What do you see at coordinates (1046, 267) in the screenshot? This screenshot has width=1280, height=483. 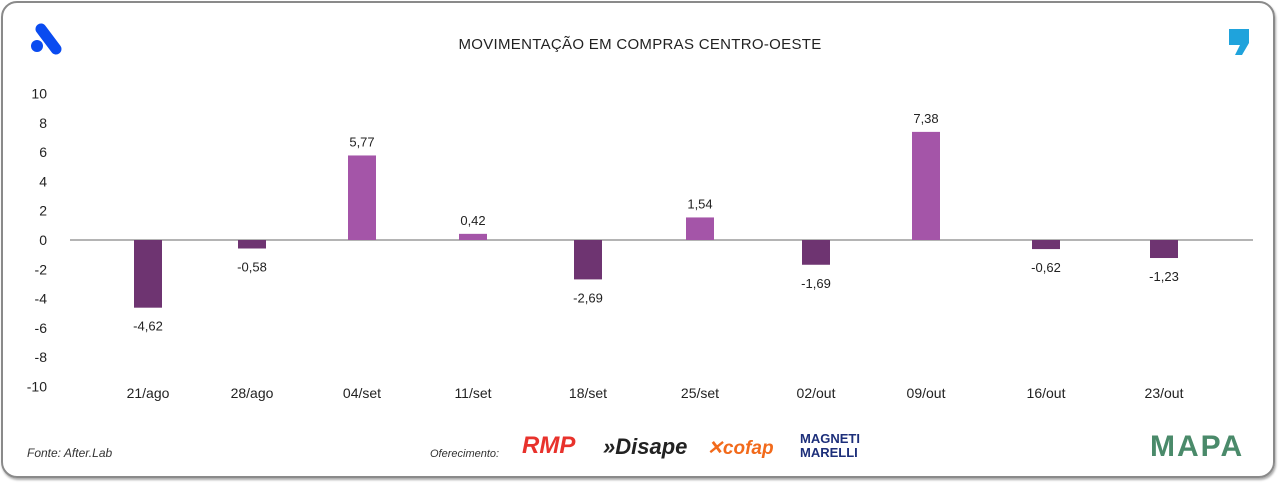 I see `data-label: -0,62` at bounding box center [1046, 267].